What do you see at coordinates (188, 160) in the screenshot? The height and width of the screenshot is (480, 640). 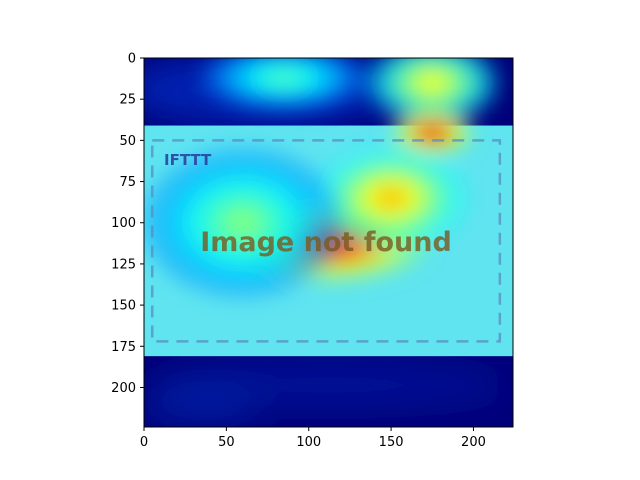 I see `ifttt-logo-text: IFTTT` at bounding box center [188, 160].